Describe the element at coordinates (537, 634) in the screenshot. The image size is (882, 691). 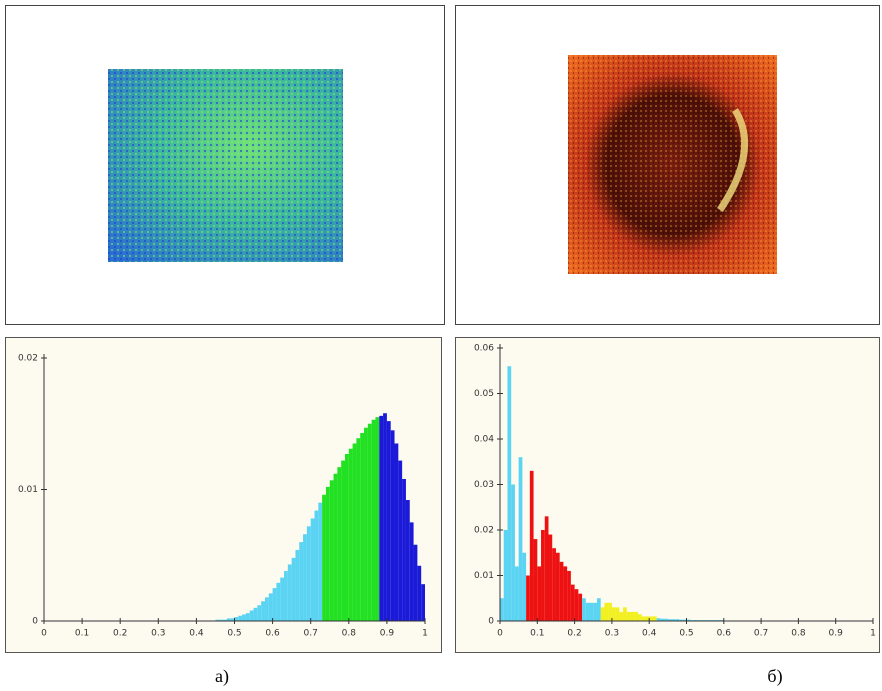
I see `x-tick-label: 0.1` at that location.